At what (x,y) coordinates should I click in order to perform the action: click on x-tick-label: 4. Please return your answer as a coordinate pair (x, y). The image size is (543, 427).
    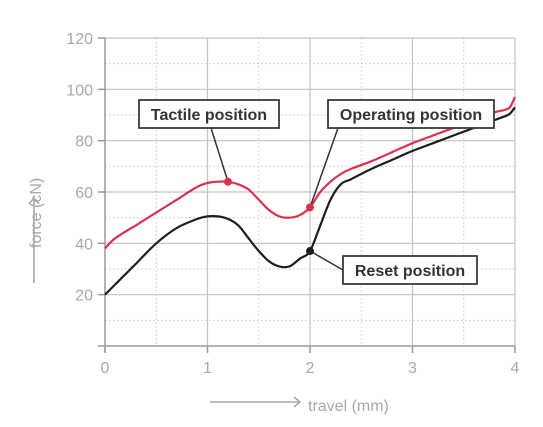
    Looking at the image, I should click on (515, 368).